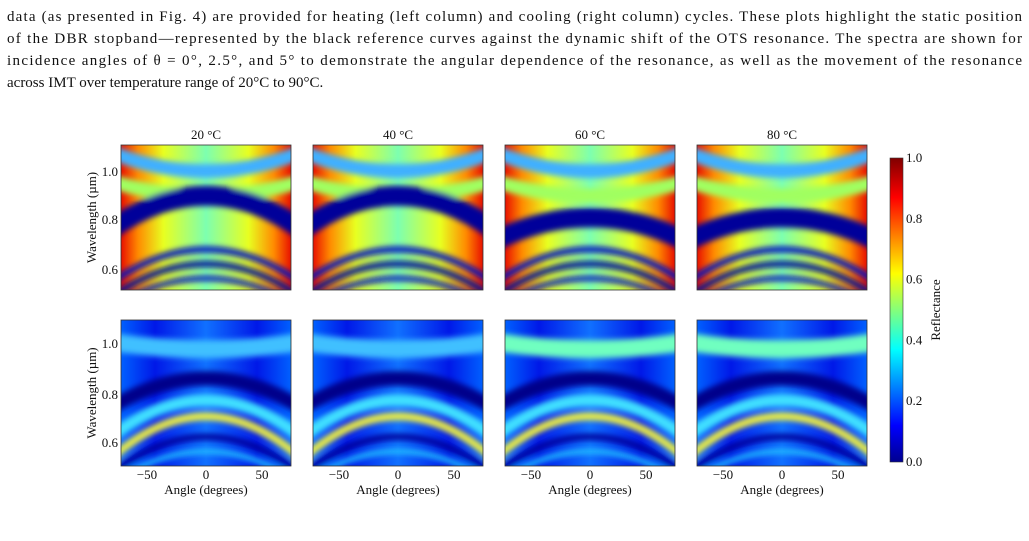 The image size is (1029, 541). What do you see at coordinates (206, 134) in the screenshot?
I see `panel-title: 20 °C` at bounding box center [206, 134].